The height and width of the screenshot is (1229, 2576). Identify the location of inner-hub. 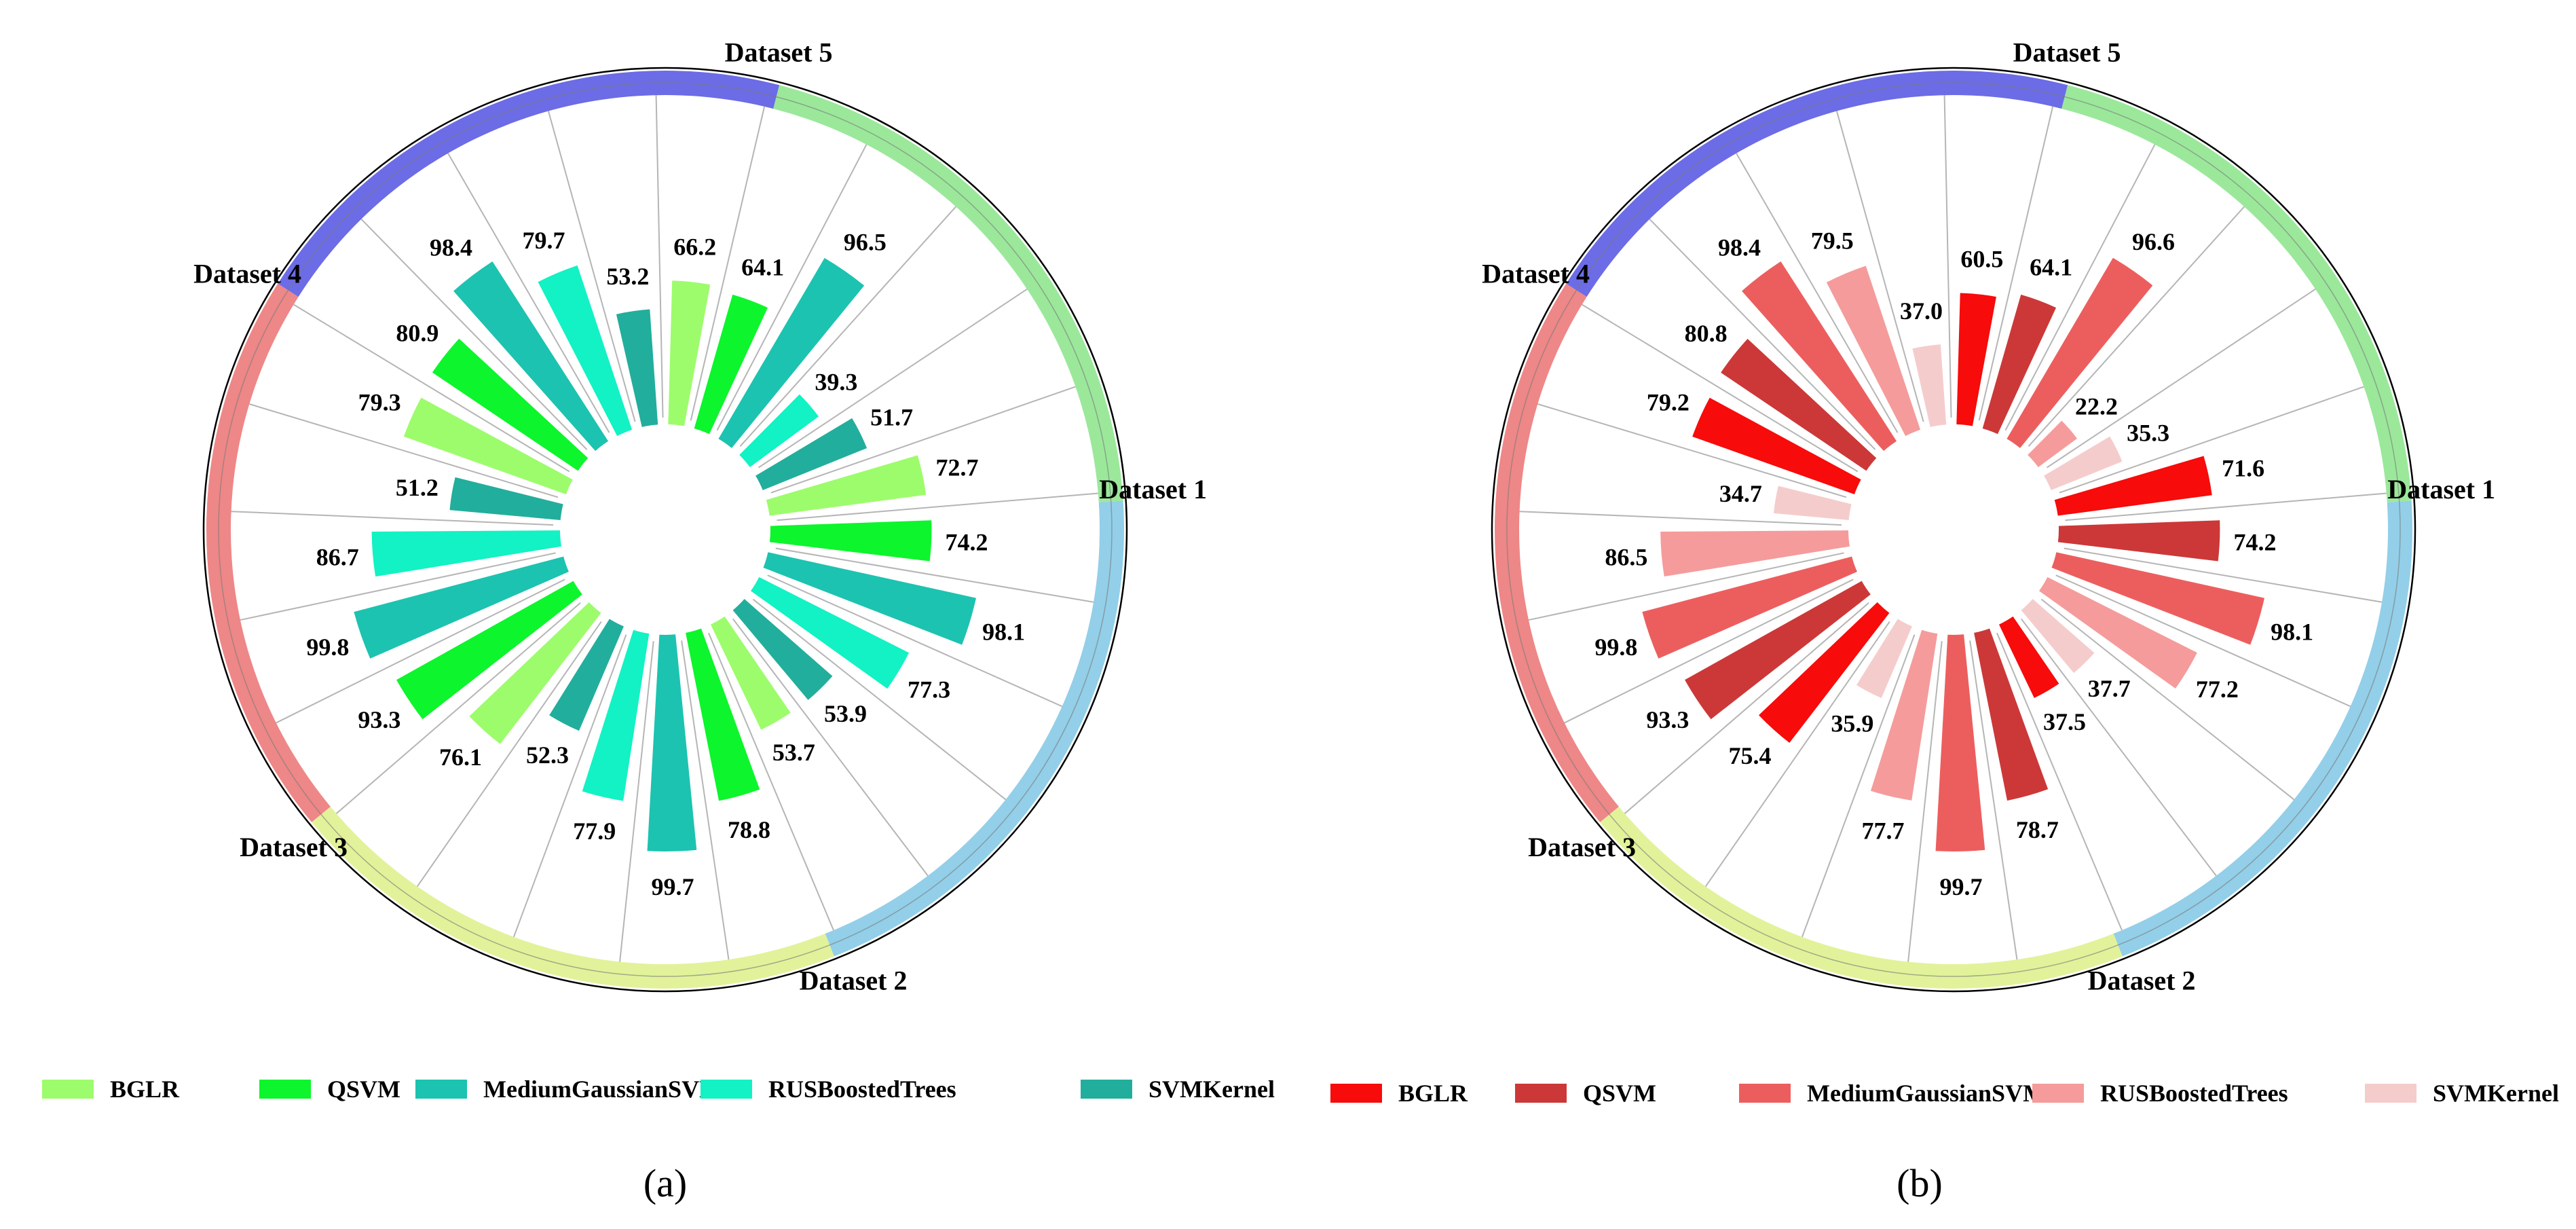
(665, 530).